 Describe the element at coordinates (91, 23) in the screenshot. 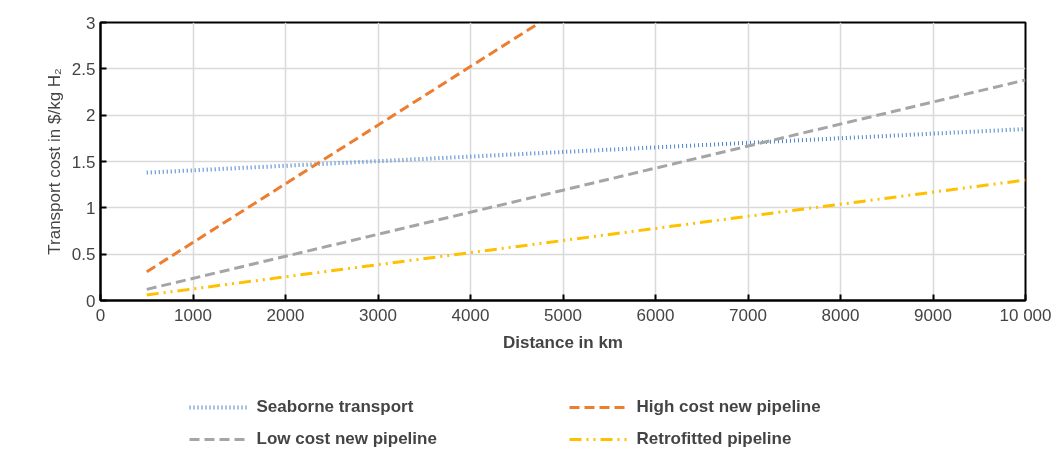

I see `y-tick-label: 3` at that location.